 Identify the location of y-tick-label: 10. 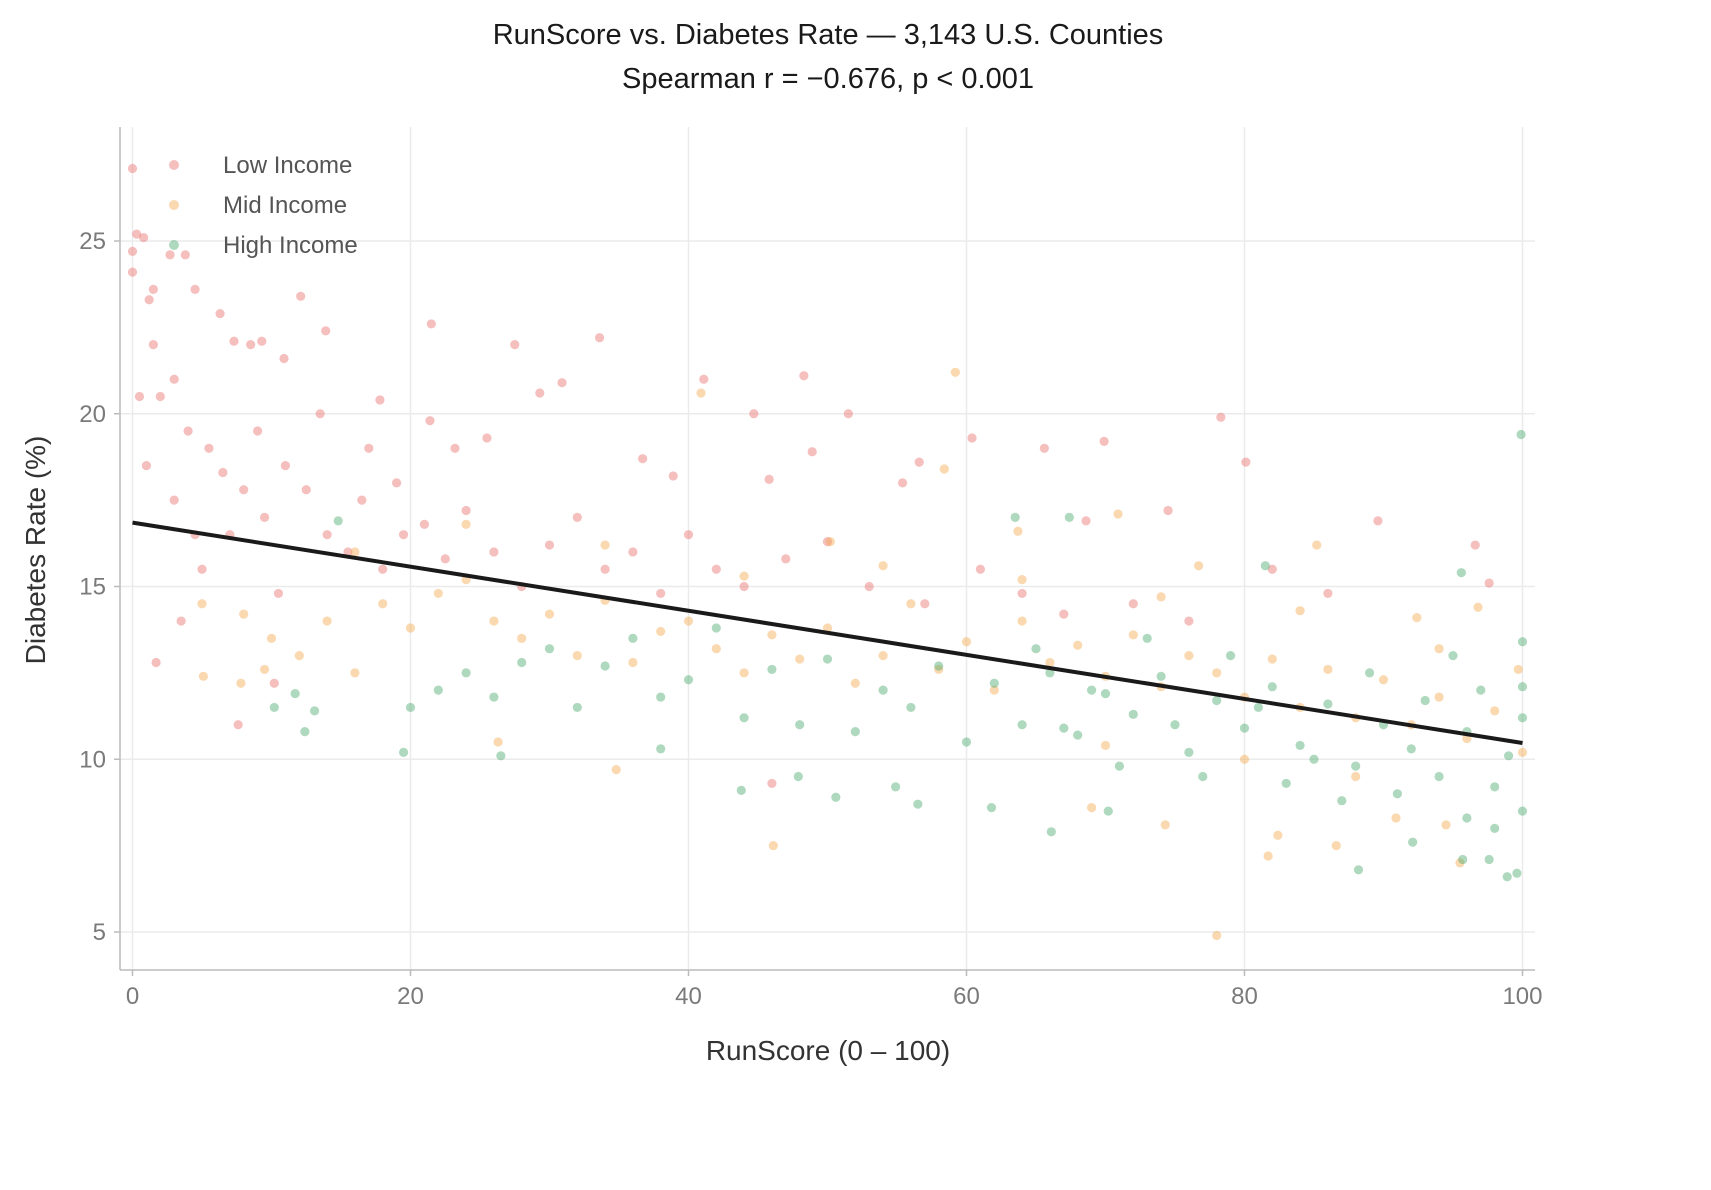
(92, 759).